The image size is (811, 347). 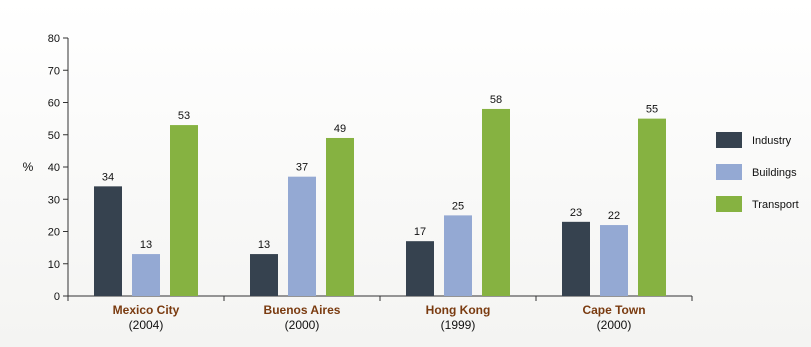 What do you see at coordinates (496, 202) in the screenshot?
I see `bar-transport-hong-kong` at bounding box center [496, 202].